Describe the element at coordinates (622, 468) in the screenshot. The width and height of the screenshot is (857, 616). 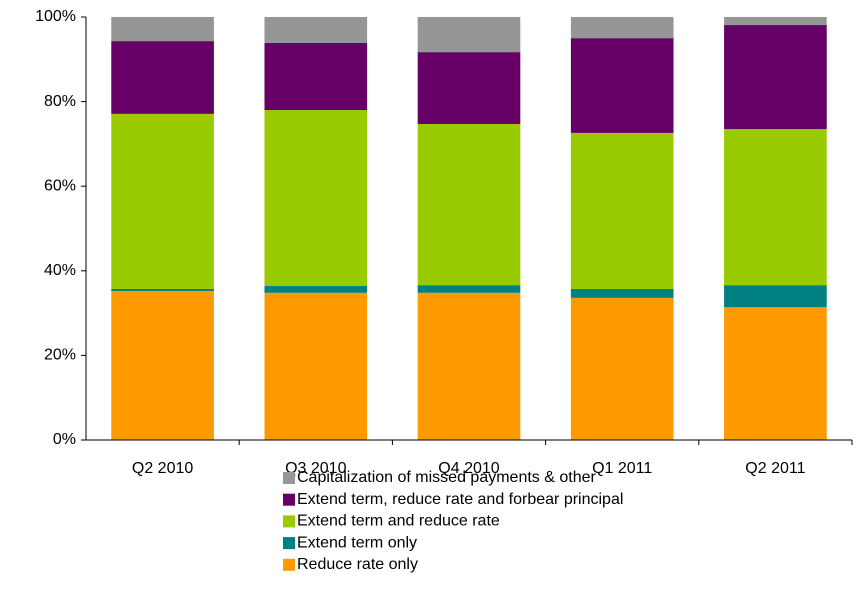
I see `x-tick-label: Q1 2011` at that location.